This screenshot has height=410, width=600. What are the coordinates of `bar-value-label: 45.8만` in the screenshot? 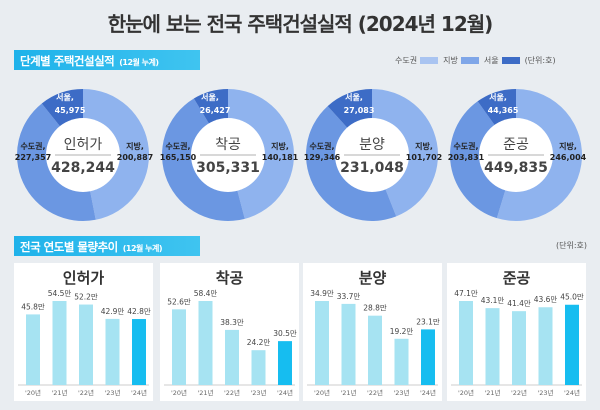 It's located at (33, 306).